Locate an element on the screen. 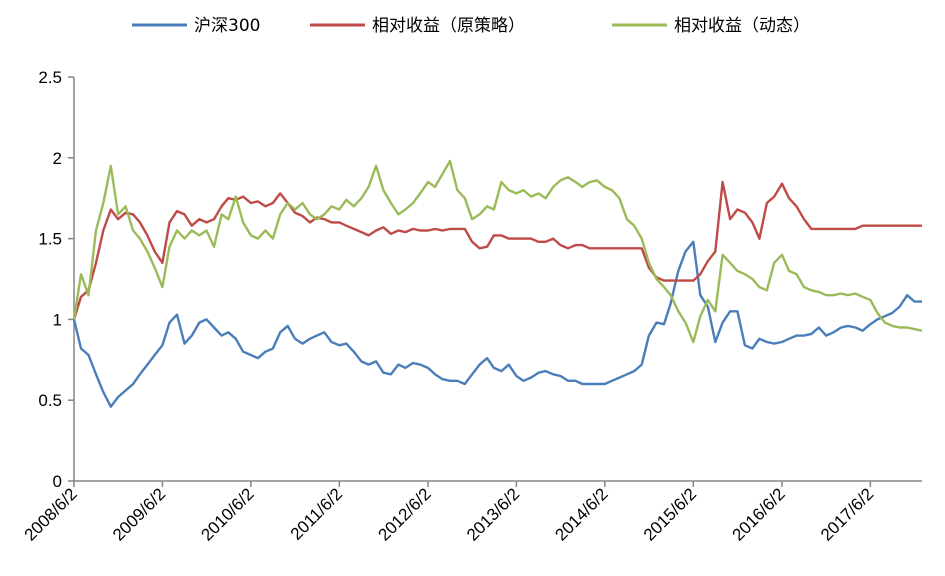 This screenshot has height=576, width=945. x-tick-label: 2013/6/2 is located at coordinates (493, 514).